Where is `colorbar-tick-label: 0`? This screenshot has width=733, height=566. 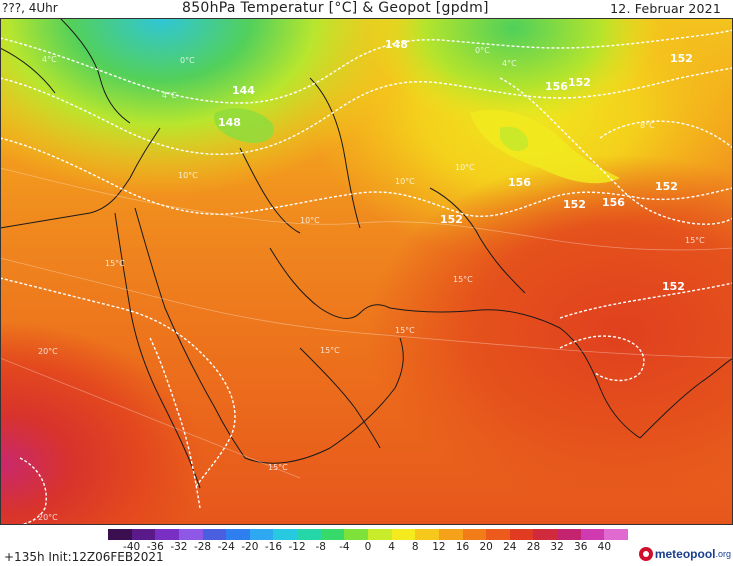
colorbar-tick-label: 0 is located at coordinates (368, 547).